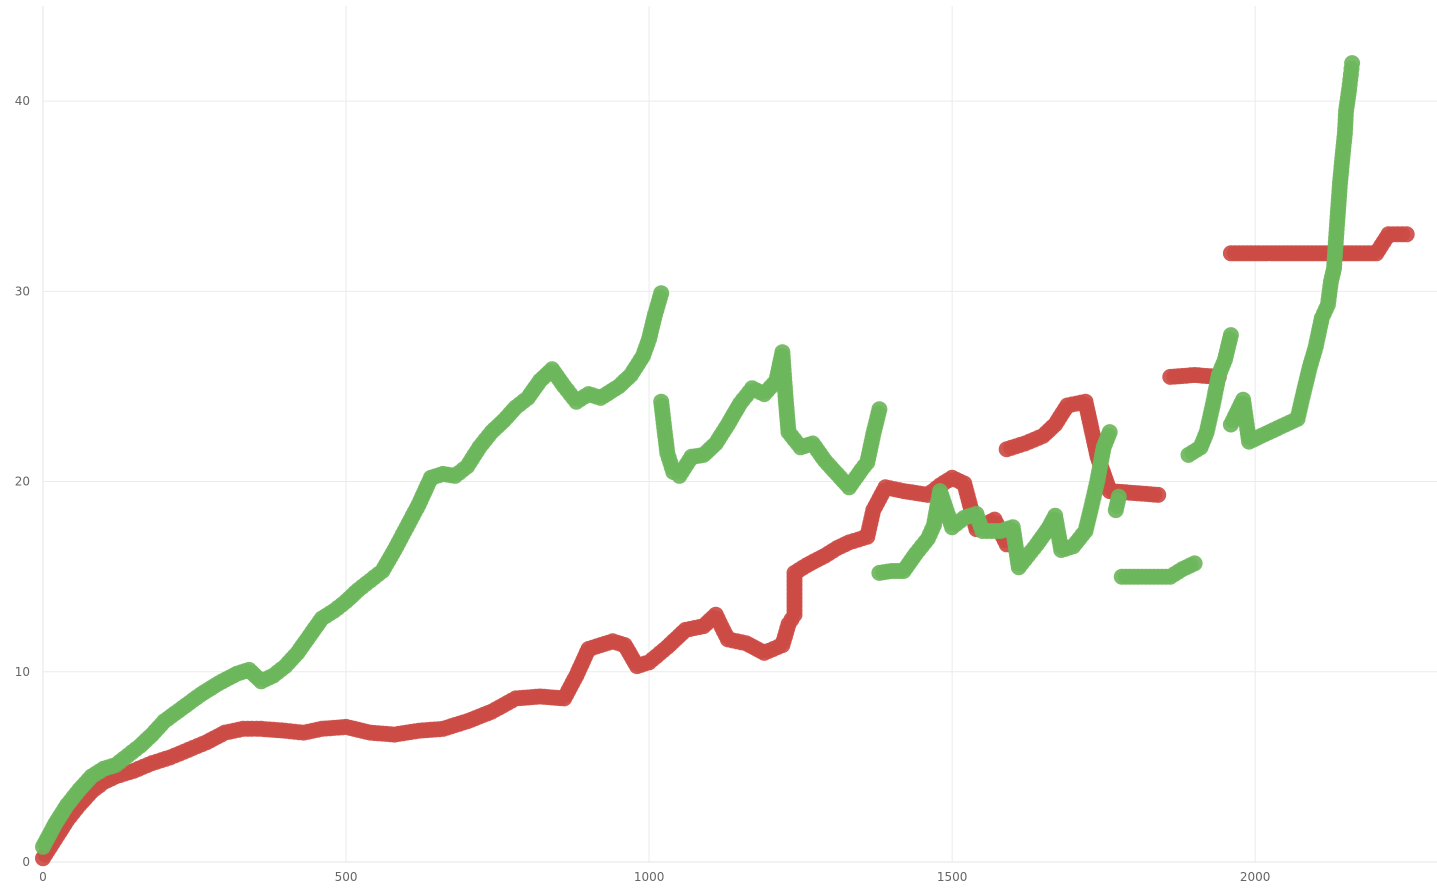 This screenshot has height=892, width=1437. What do you see at coordinates (952, 877) in the screenshot?
I see `x-tick-label: 1500` at bounding box center [952, 877].